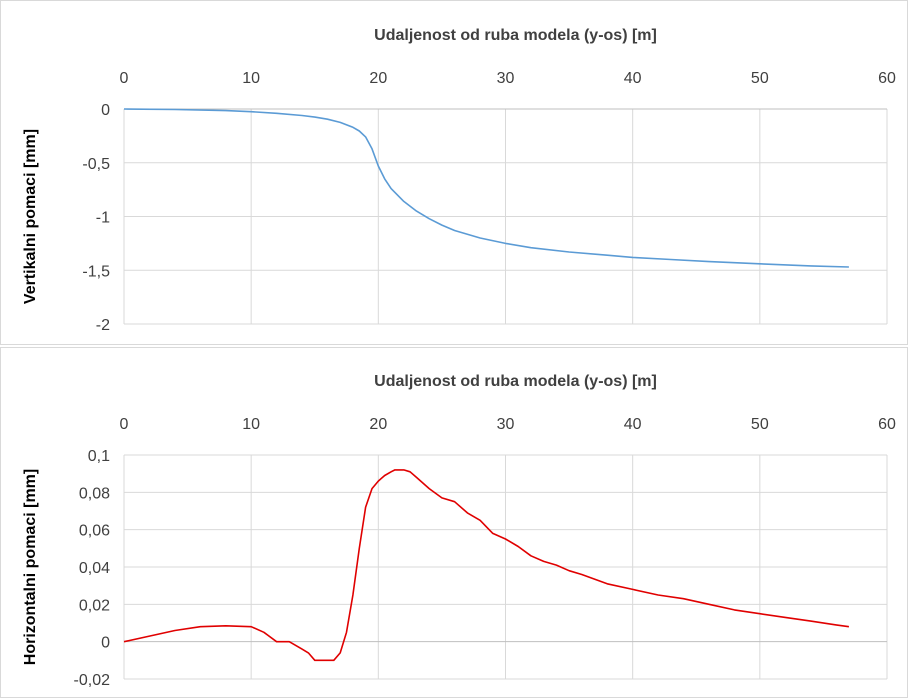 The image size is (908, 699). Describe the element at coordinates (30, 567) in the screenshot. I see `y-axis-label: Horizontalni pomaci [mm]` at that location.